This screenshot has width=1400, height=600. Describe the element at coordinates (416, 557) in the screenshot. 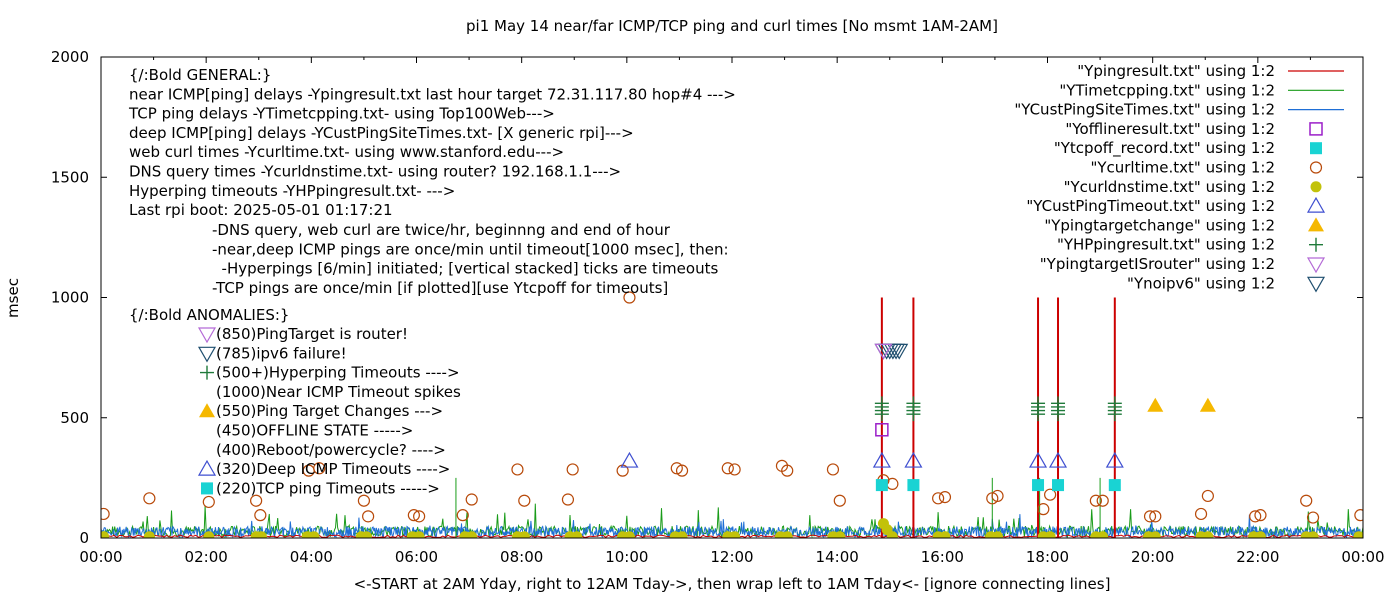

I see `x-tick-label: 06:00` at that location.